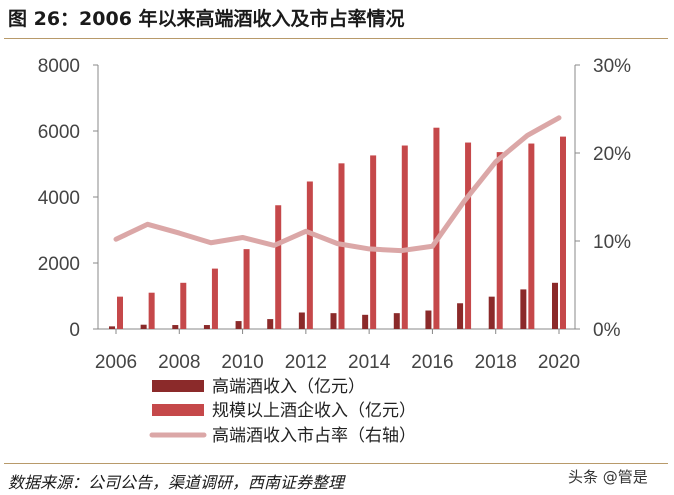 This screenshot has height=495, width=674. Describe the element at coordinates (242, 362) in the screenshot. I see `x-tick-label: 2010` at that location.